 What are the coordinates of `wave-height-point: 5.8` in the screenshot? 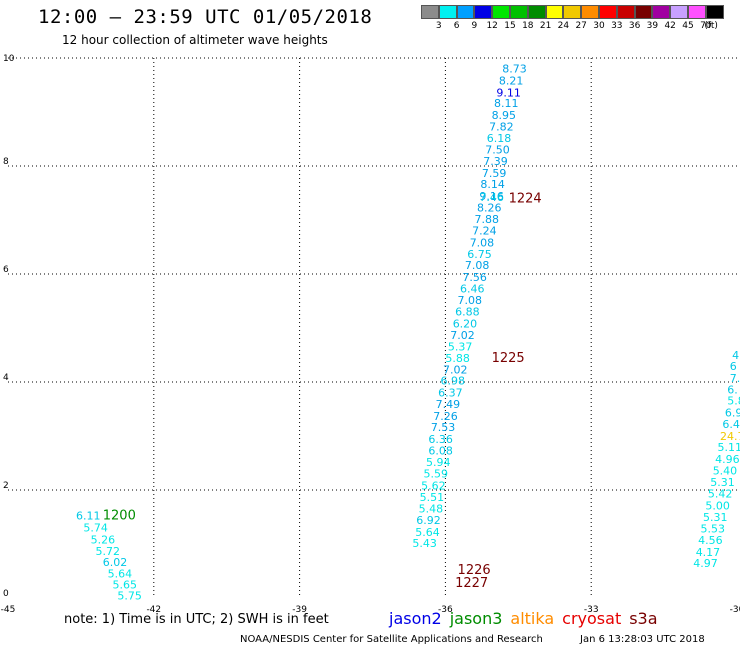 It's located at (733, 401).